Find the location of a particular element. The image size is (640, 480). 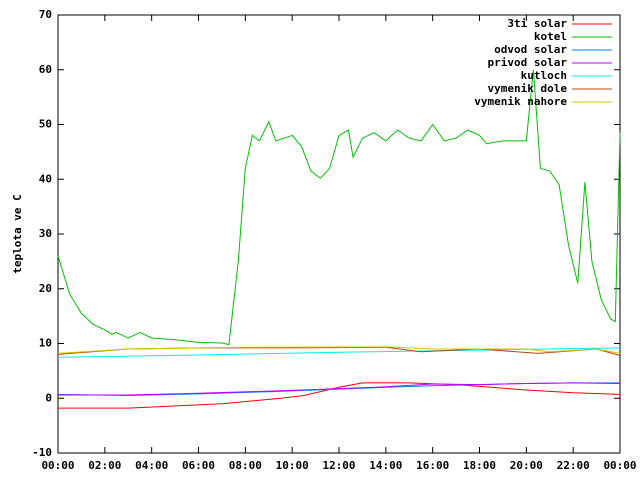

legend-label: kutloch is located at coordinates (544, 75).